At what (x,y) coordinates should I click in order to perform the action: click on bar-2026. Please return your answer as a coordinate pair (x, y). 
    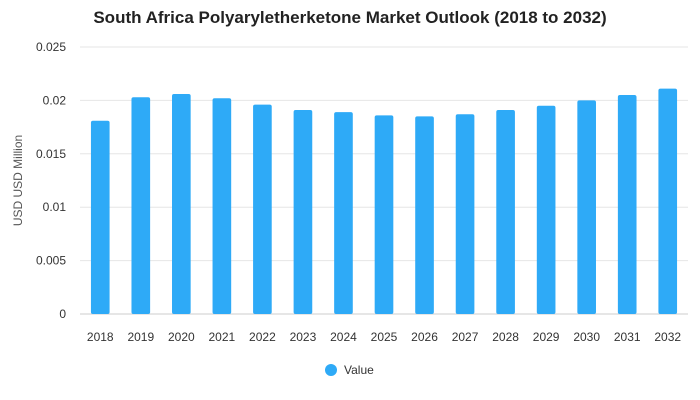
    Looking at the image, I should click on (424, 215).